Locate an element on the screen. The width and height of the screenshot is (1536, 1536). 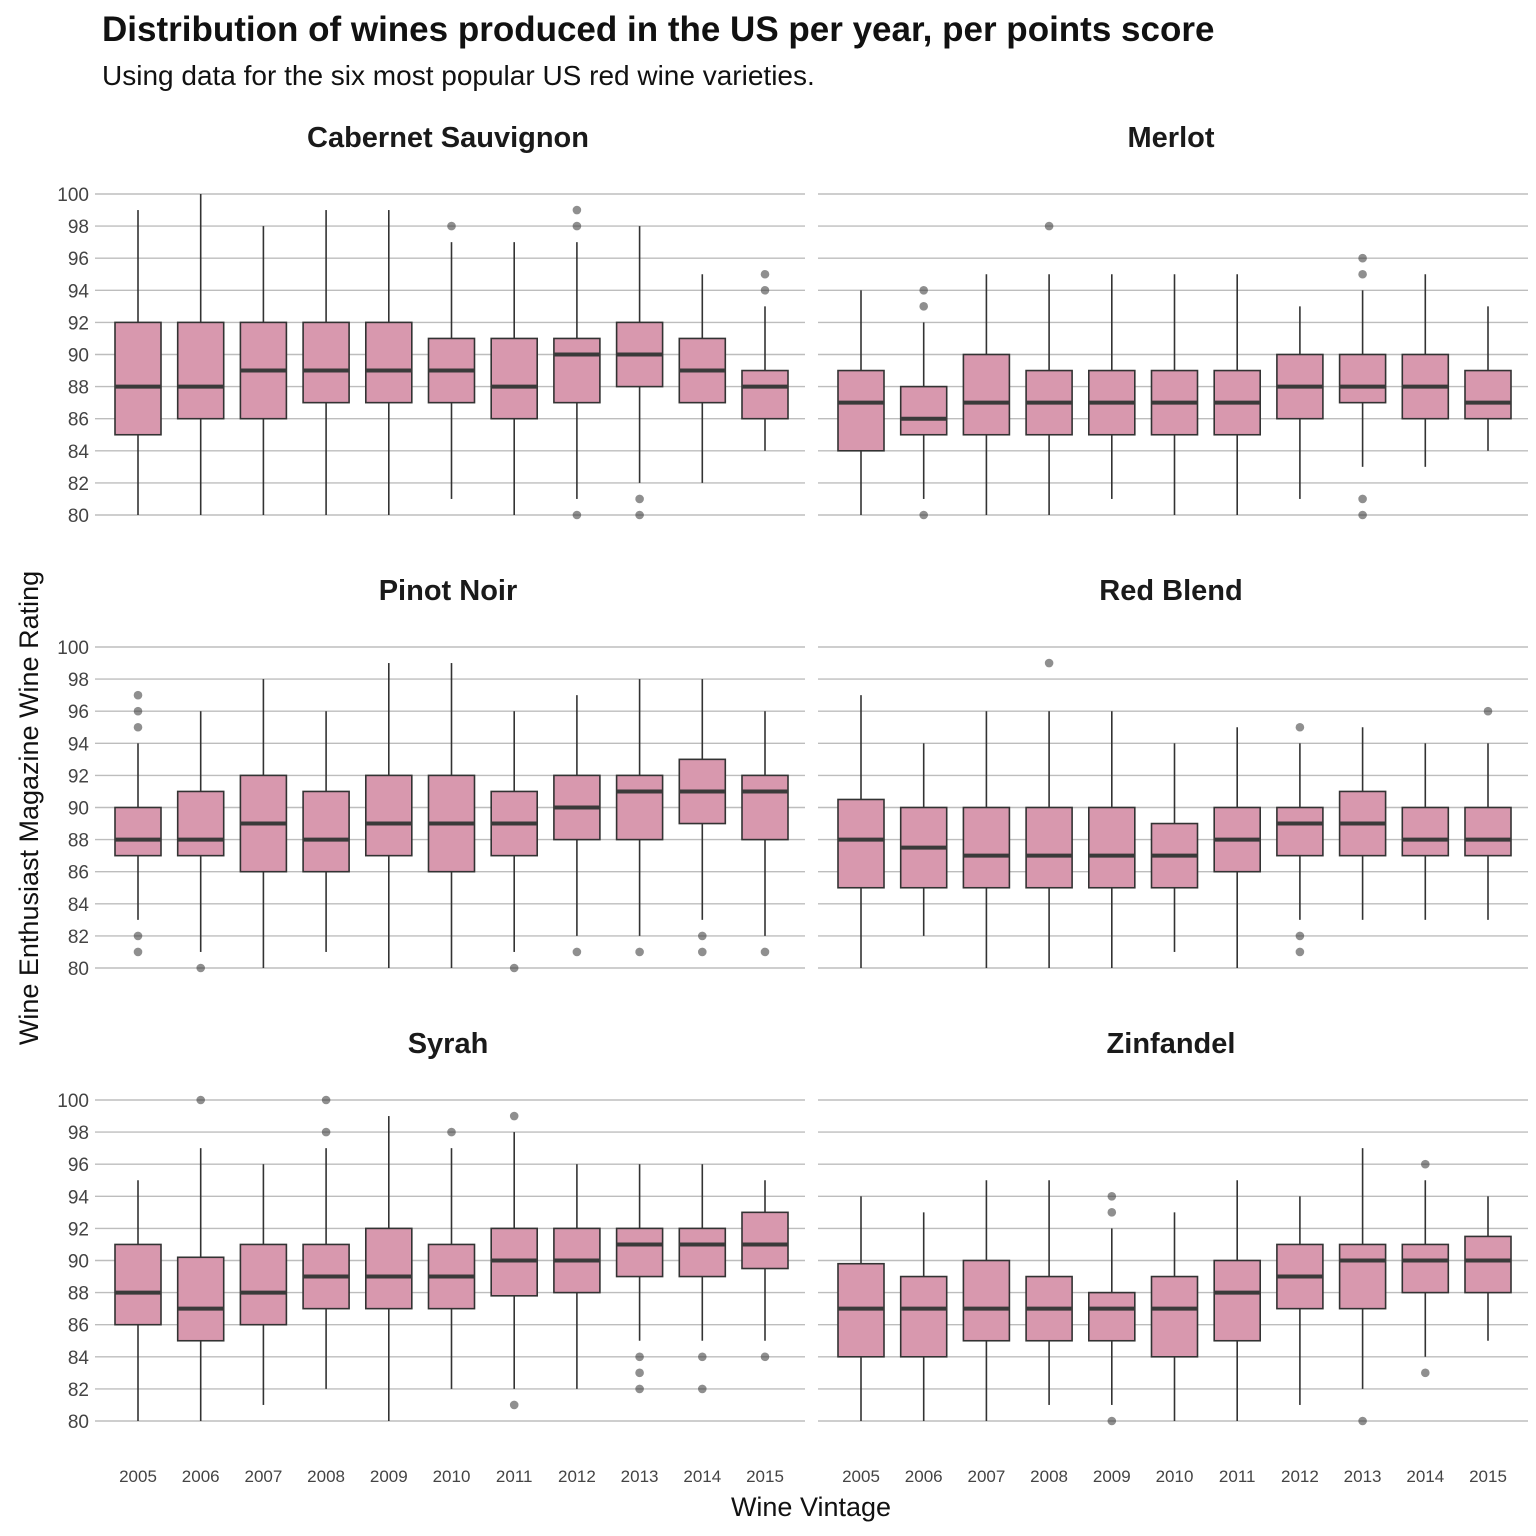
y-tick-label: 98 is located at coordinates (78, 227).